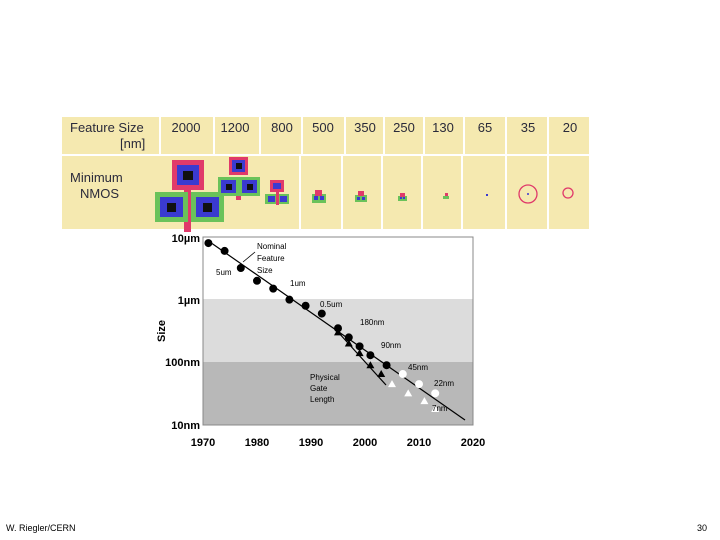  Describe the element at coordinates (419, 443) in the screenshot. I see `x-tick-2010: 2010` at that location.